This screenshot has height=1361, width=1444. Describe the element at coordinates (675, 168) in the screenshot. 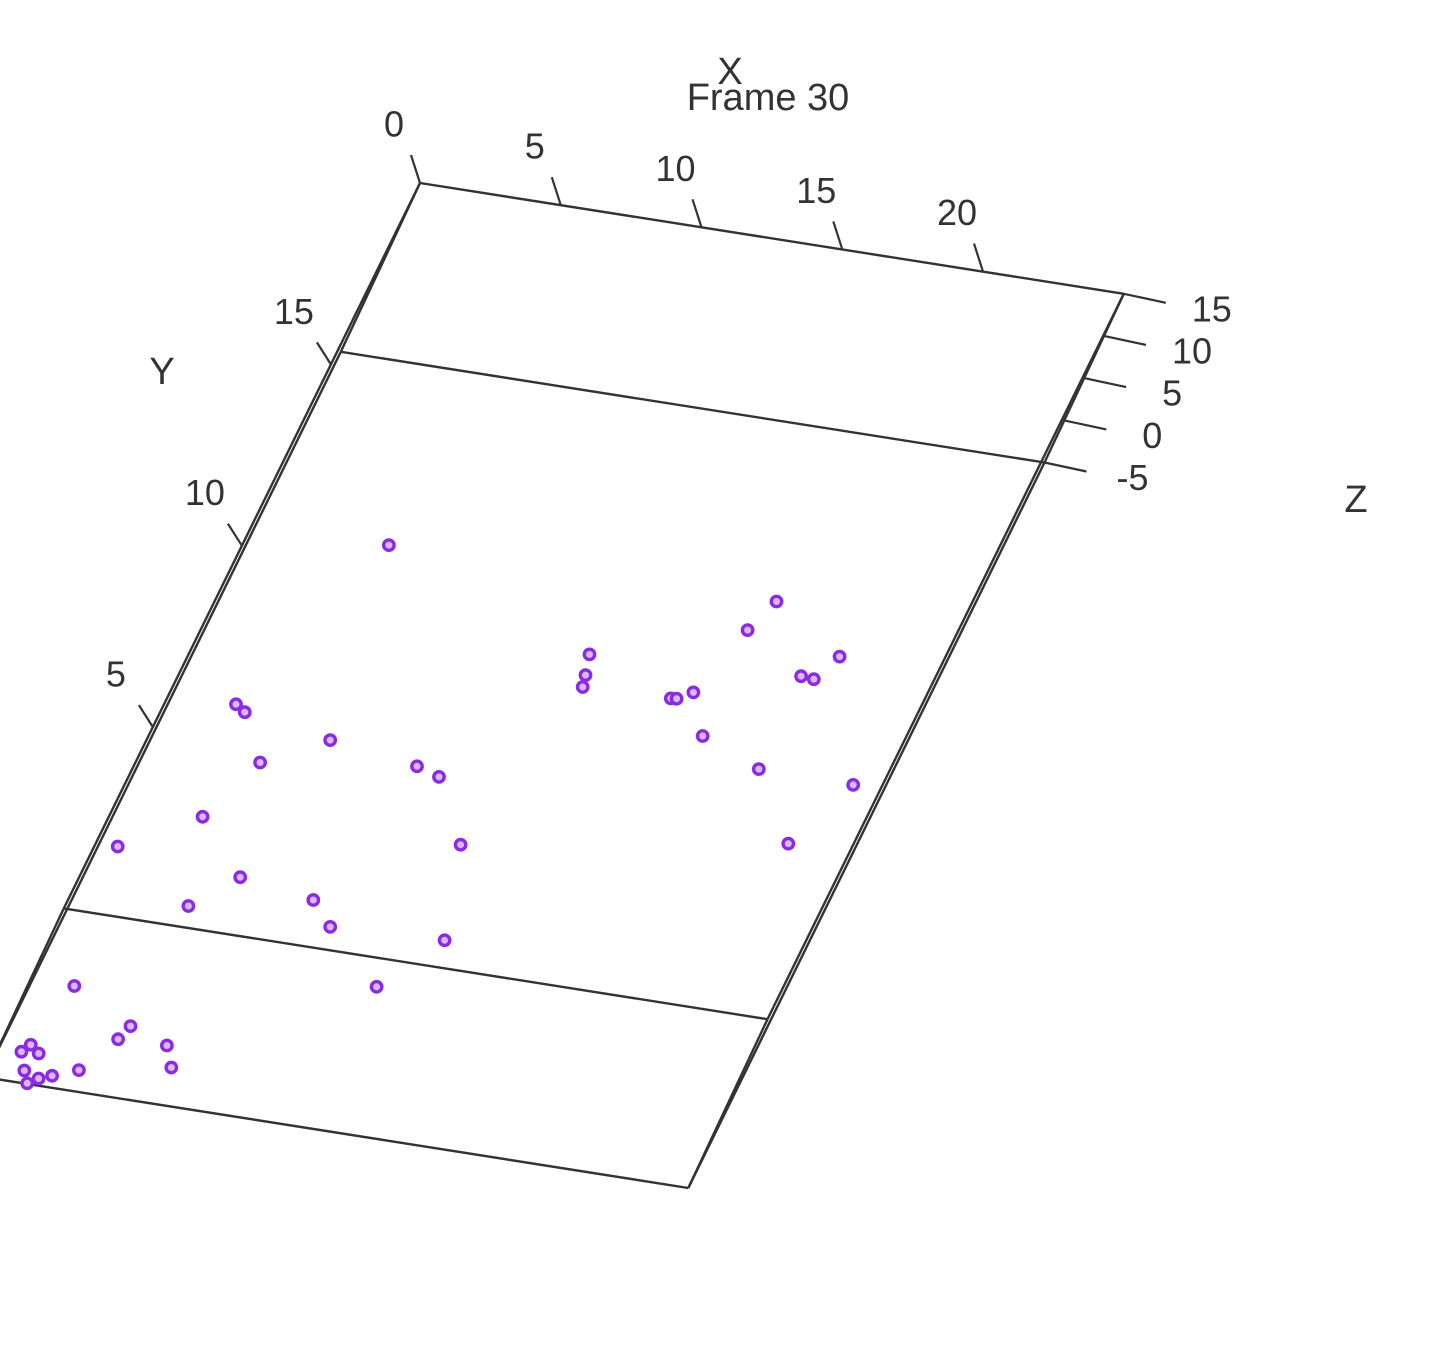

I see `x-axis-tick-label: 10` at that location.